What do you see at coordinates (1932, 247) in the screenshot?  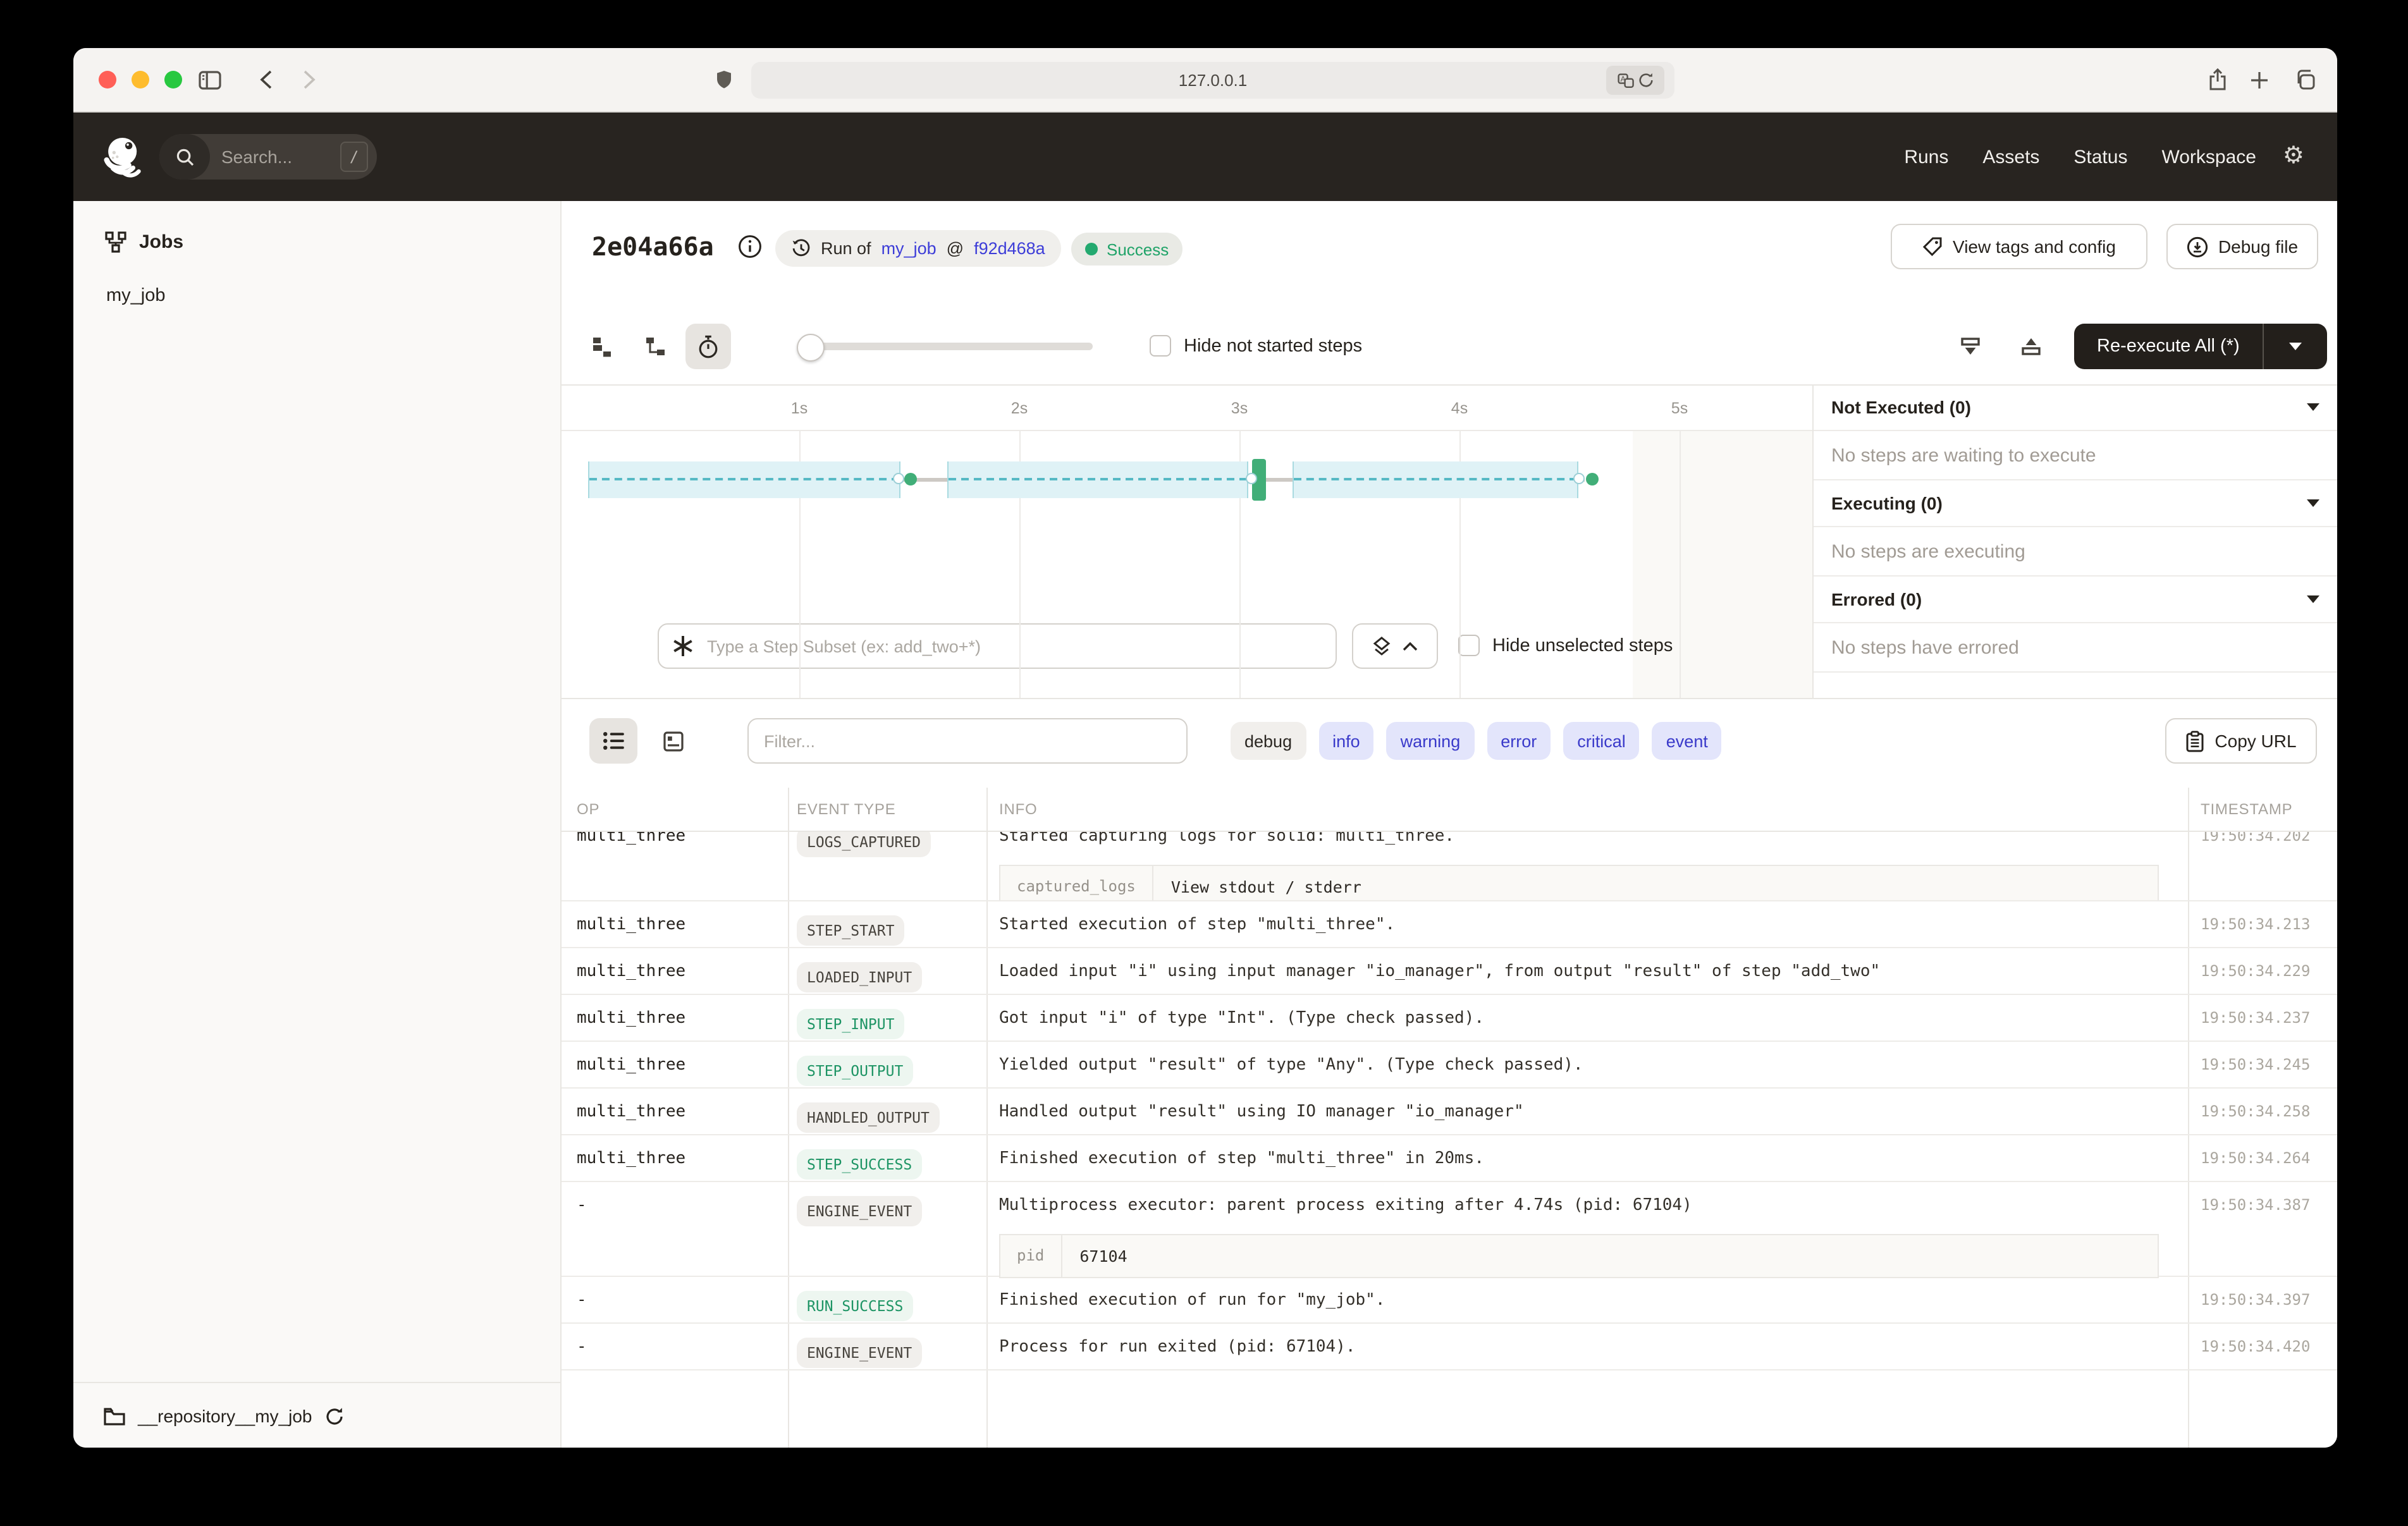 I see `tag-icon` at bounding box center [1932, 247].